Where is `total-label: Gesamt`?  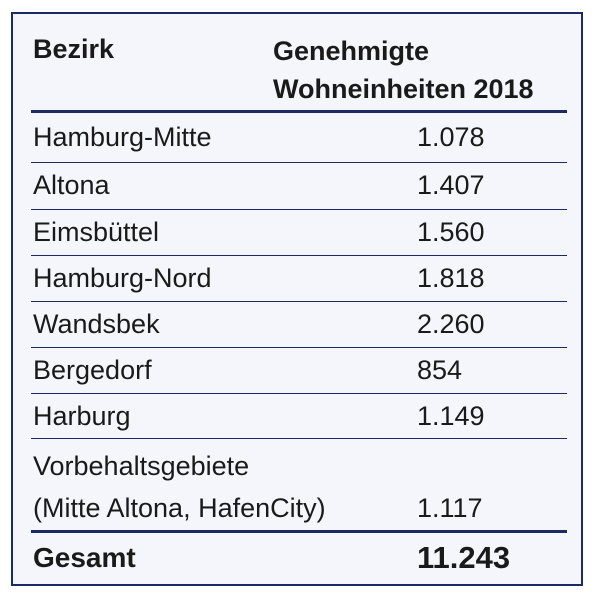
total-label: Gesamt is located at coordinates (84, 557).